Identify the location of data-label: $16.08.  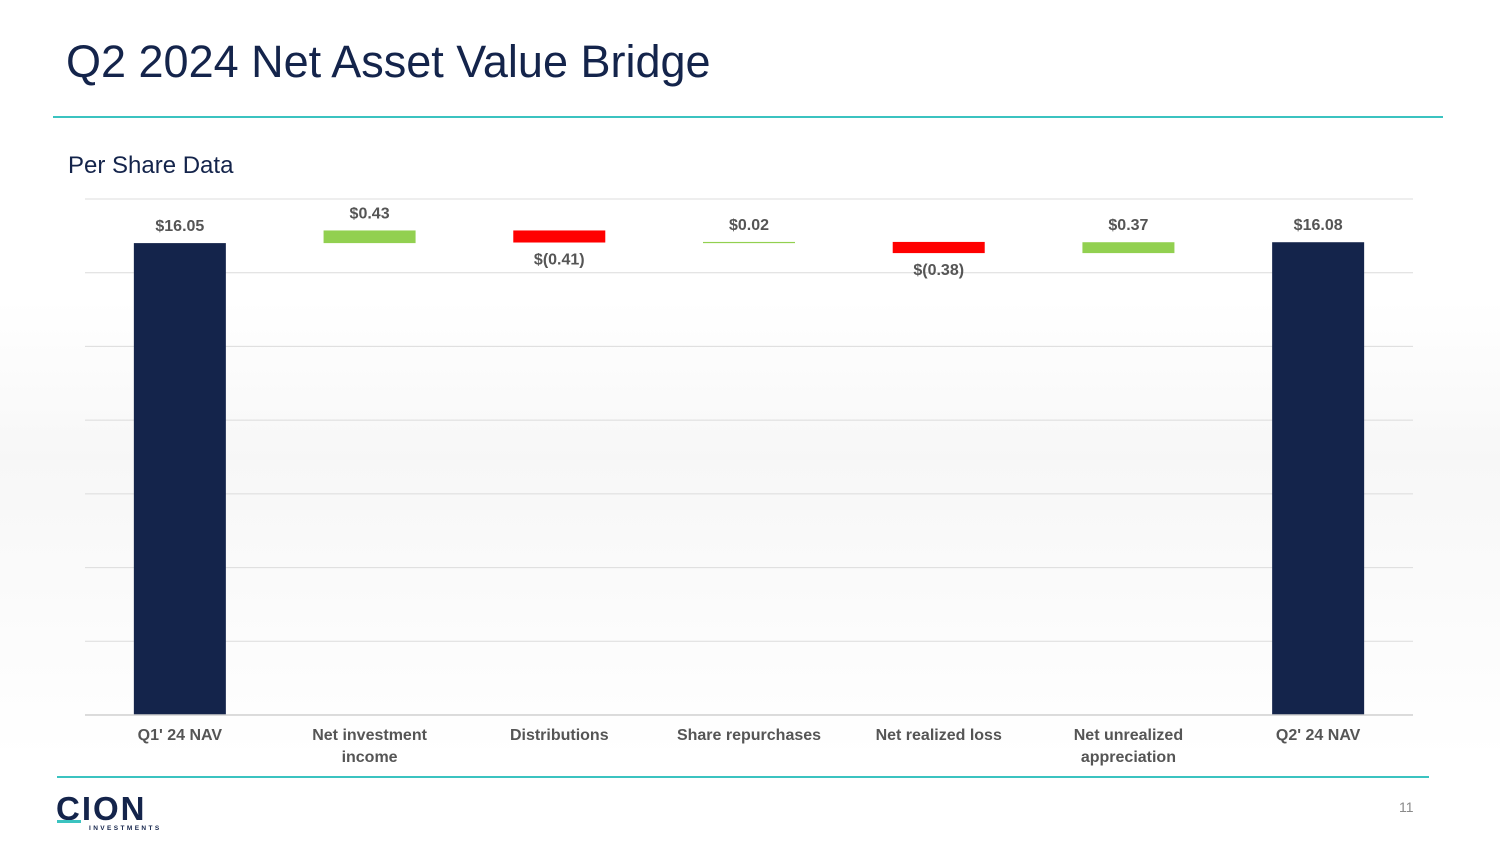
(1318, 225).